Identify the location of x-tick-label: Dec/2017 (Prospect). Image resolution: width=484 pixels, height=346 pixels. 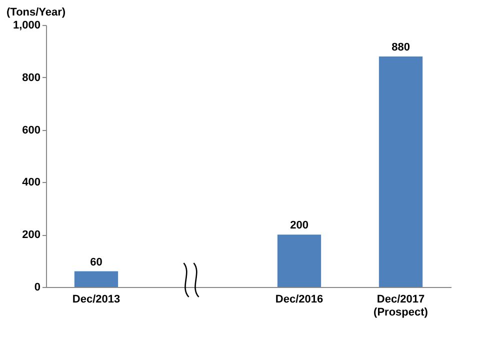
(401, 306).